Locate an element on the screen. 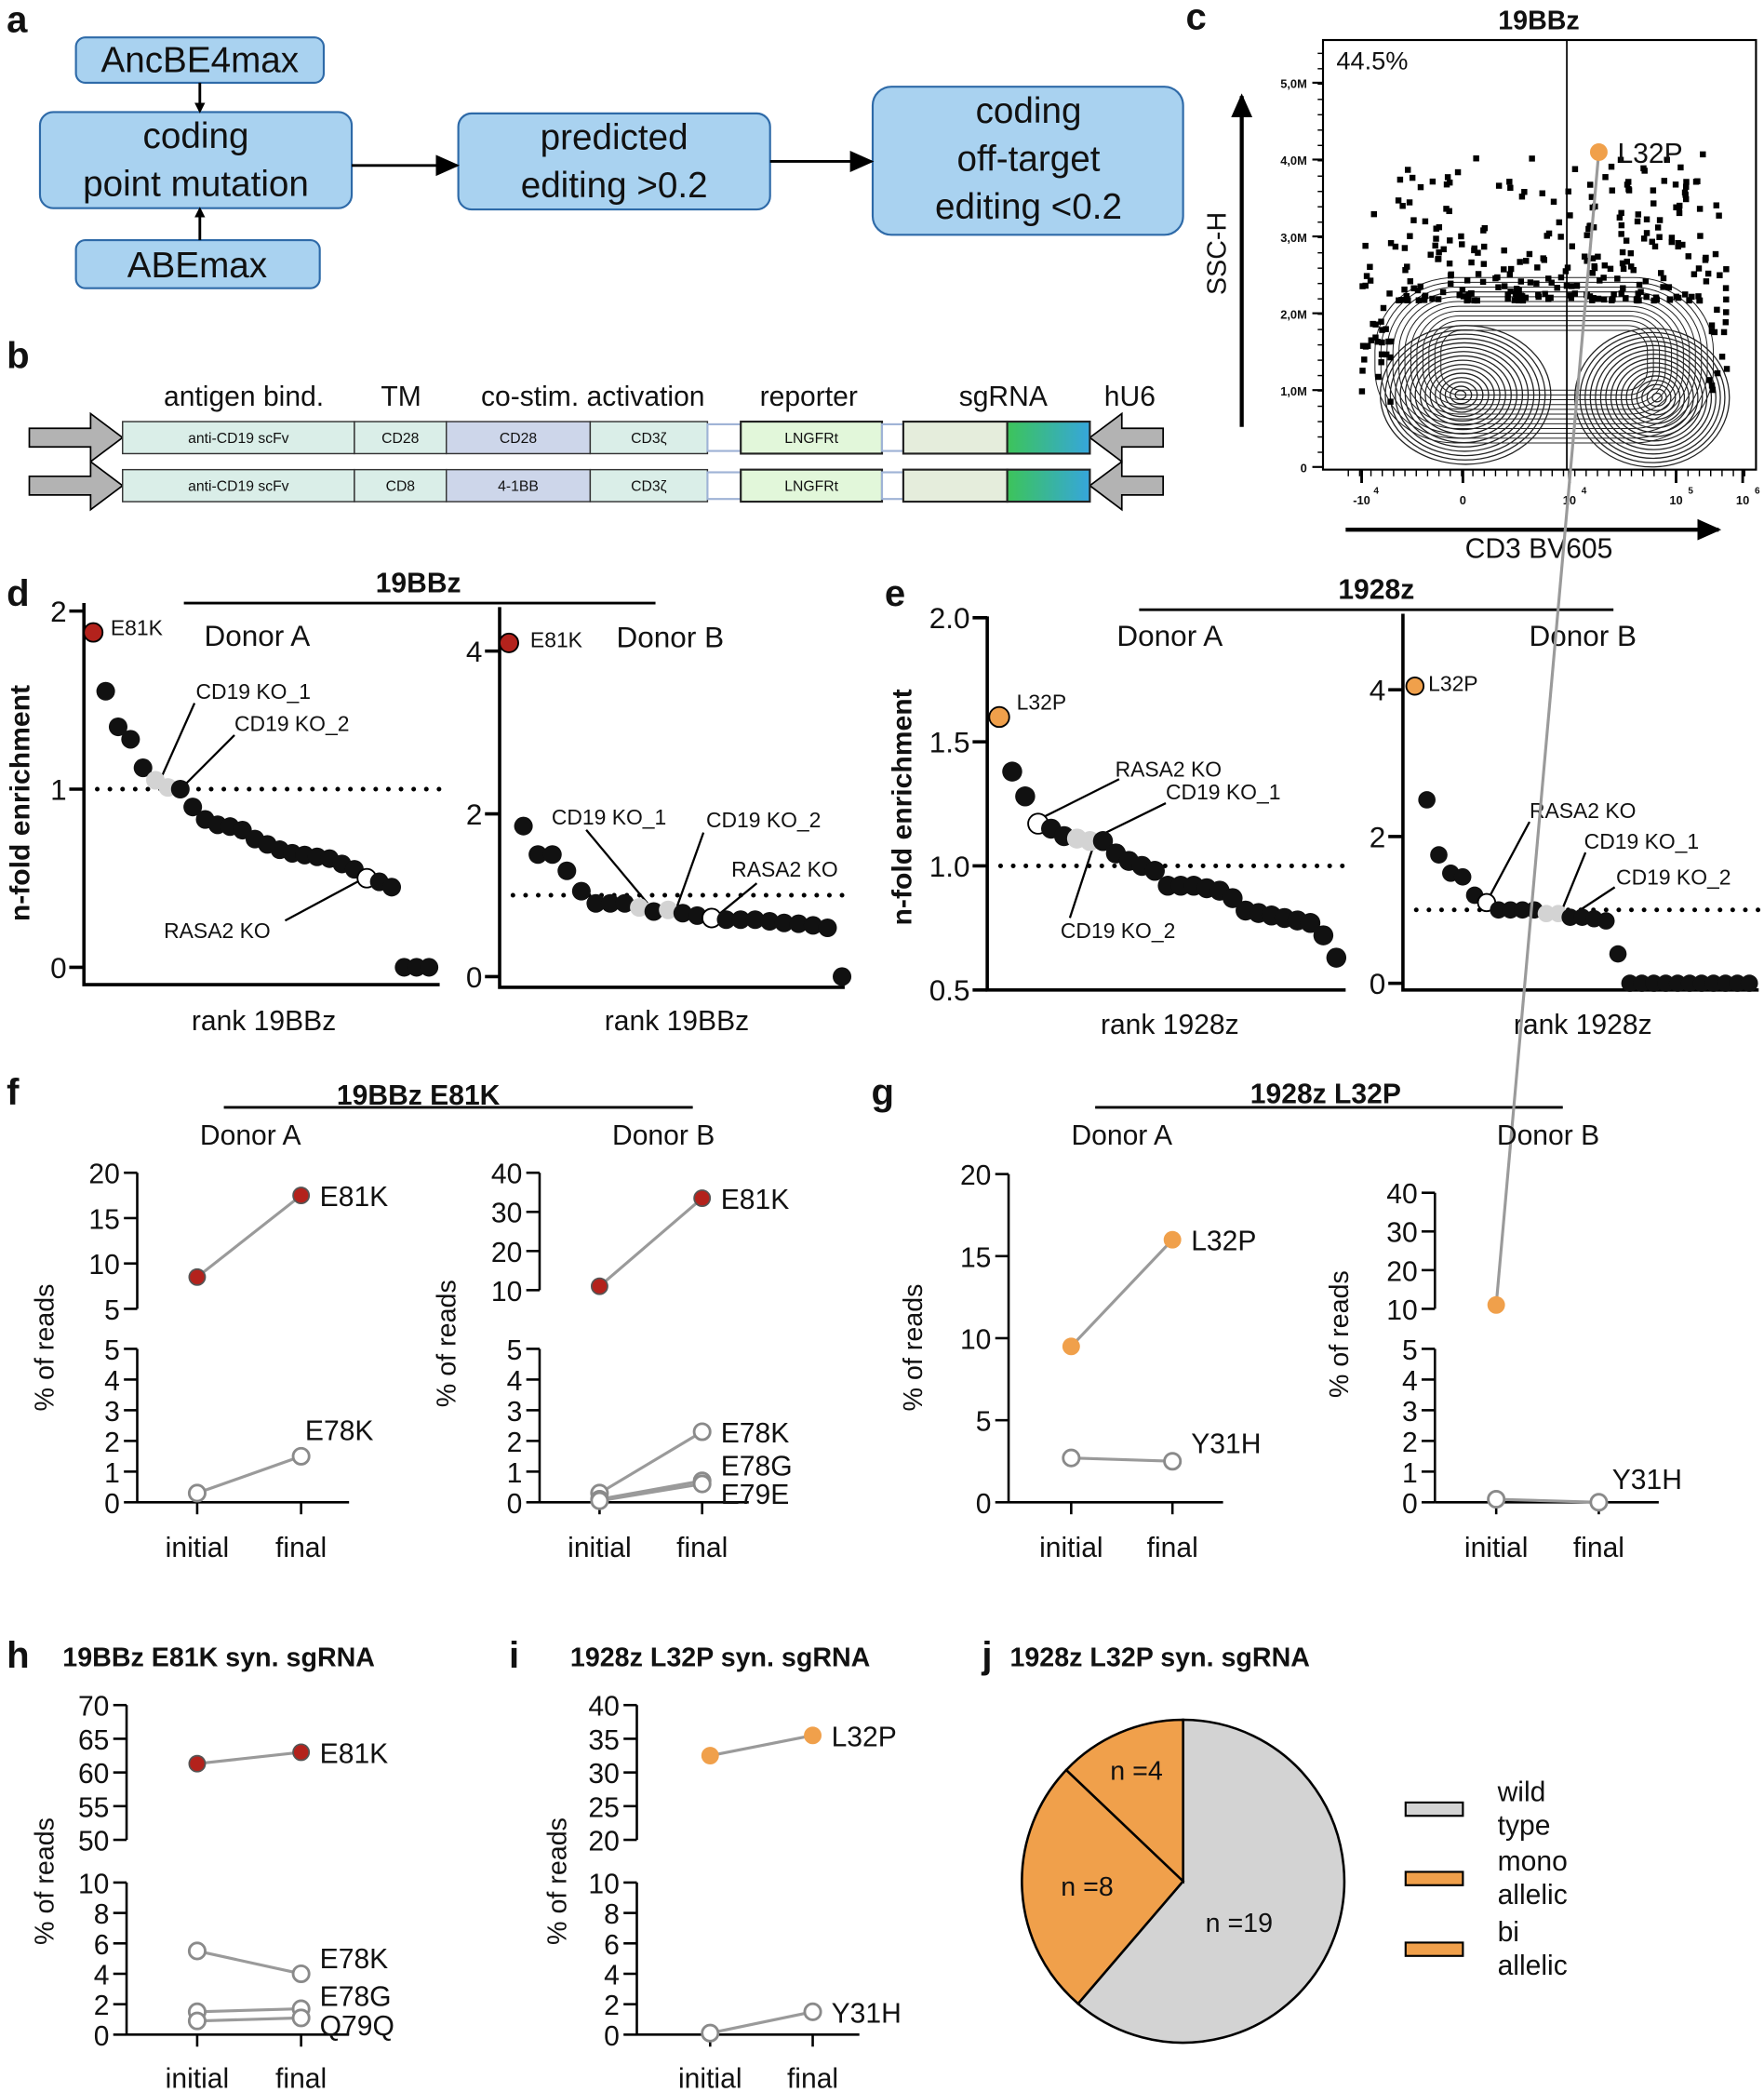 This screenshot has width=1764, height=2092. y-tick-label: 70 is located at coordinates (93, 1707).